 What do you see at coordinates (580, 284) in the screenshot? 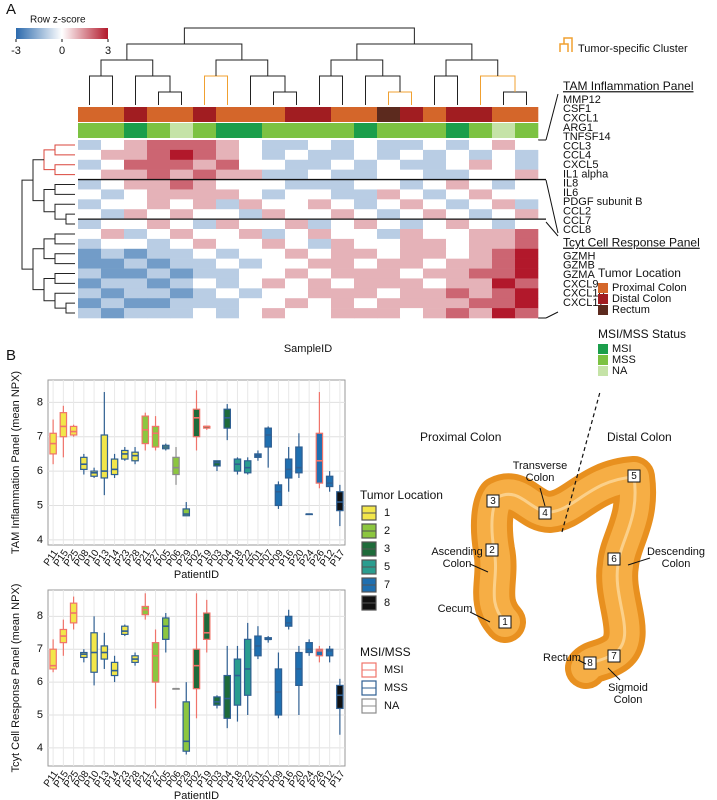
I see `gene-label: CXCL9` at bounding box center [580, 284].